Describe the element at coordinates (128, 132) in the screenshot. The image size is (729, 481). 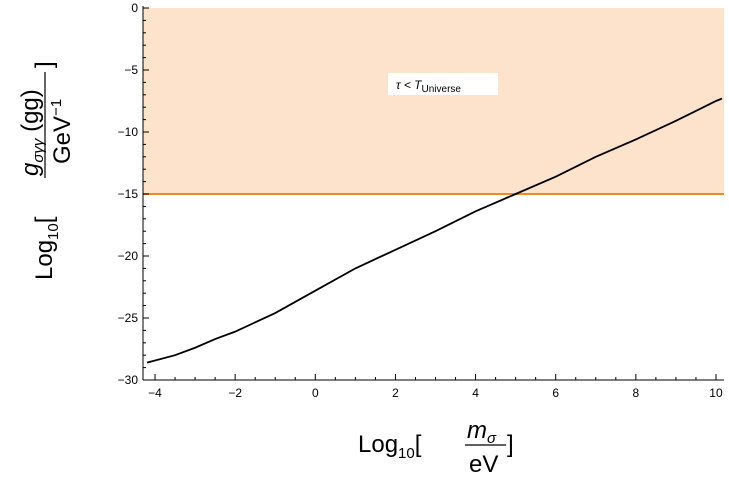
I see `y-tick-label: −10` at that location.